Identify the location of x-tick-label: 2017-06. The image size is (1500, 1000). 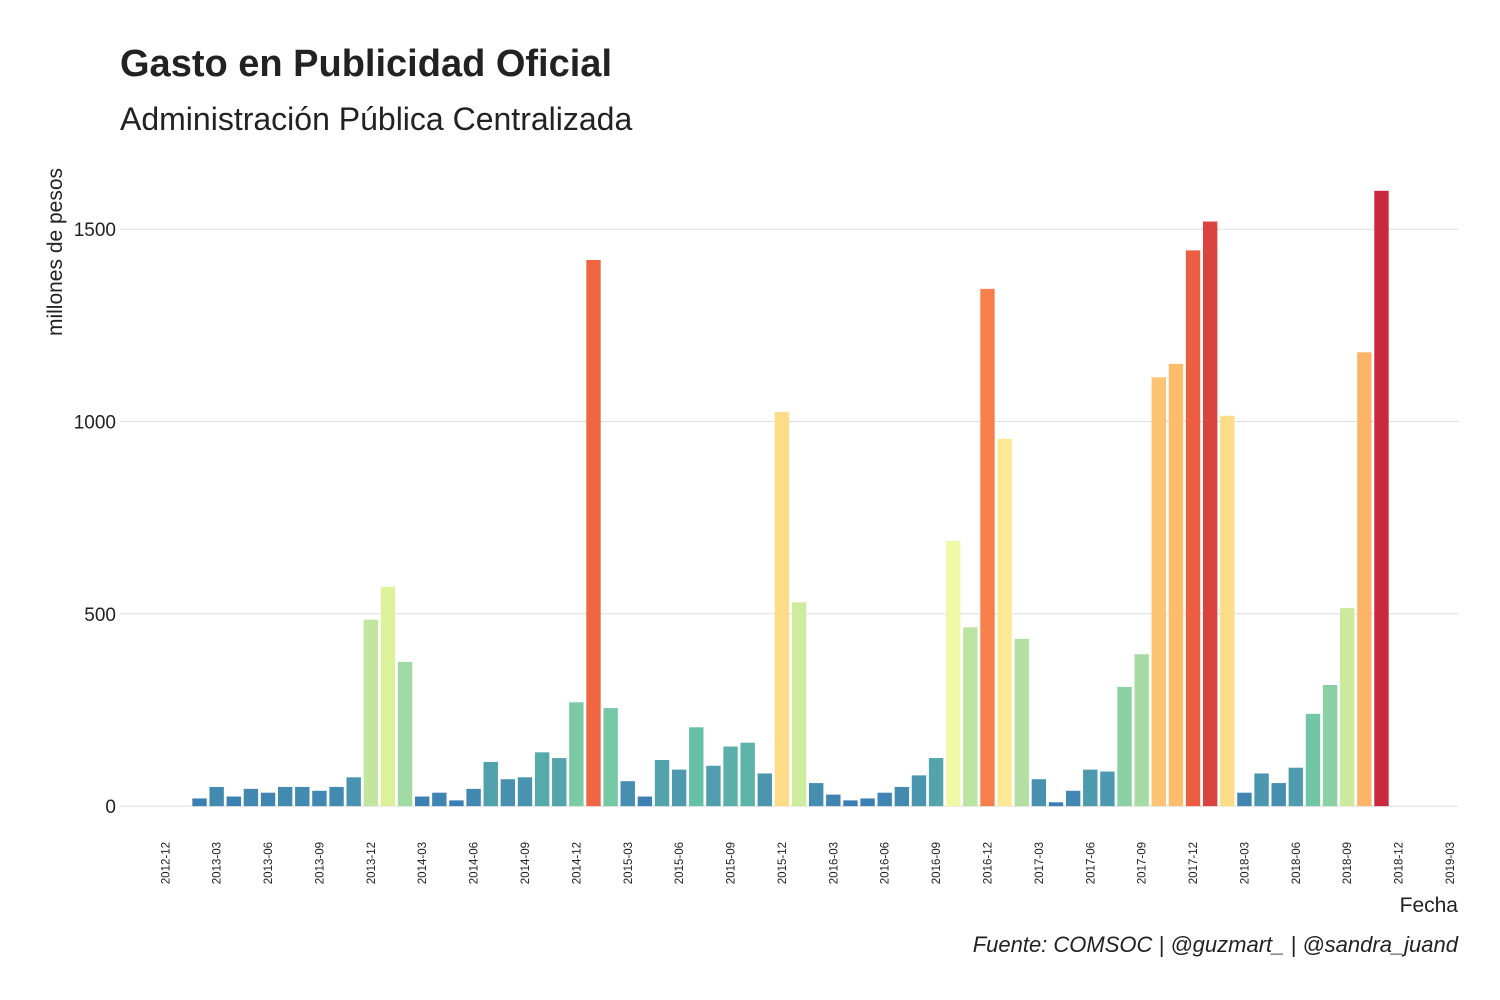
(1091, 863).